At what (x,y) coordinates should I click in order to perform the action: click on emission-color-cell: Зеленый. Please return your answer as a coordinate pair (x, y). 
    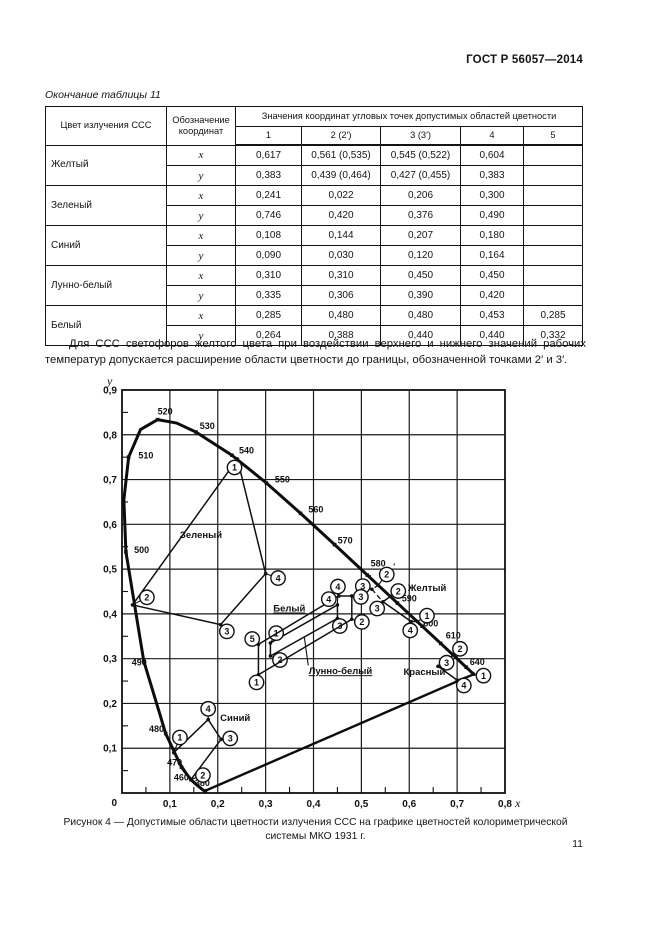
    Looking at the image, I should click on (106, 205).